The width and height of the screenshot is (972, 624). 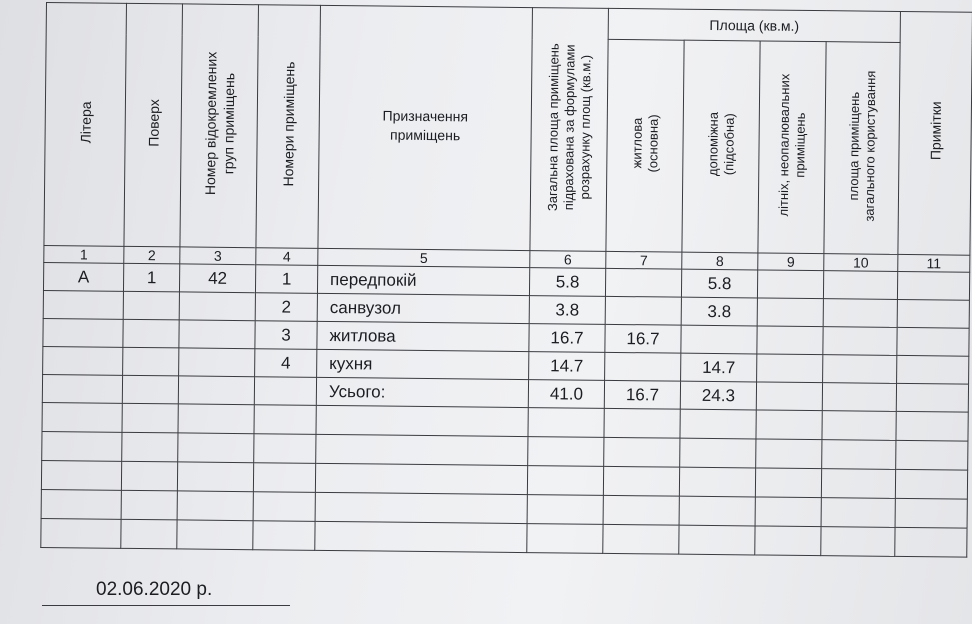 What do you see at coordinates (567, 282) in the screenshot?
I see `cell-total: 5.8` at bounding box center [567, 282].